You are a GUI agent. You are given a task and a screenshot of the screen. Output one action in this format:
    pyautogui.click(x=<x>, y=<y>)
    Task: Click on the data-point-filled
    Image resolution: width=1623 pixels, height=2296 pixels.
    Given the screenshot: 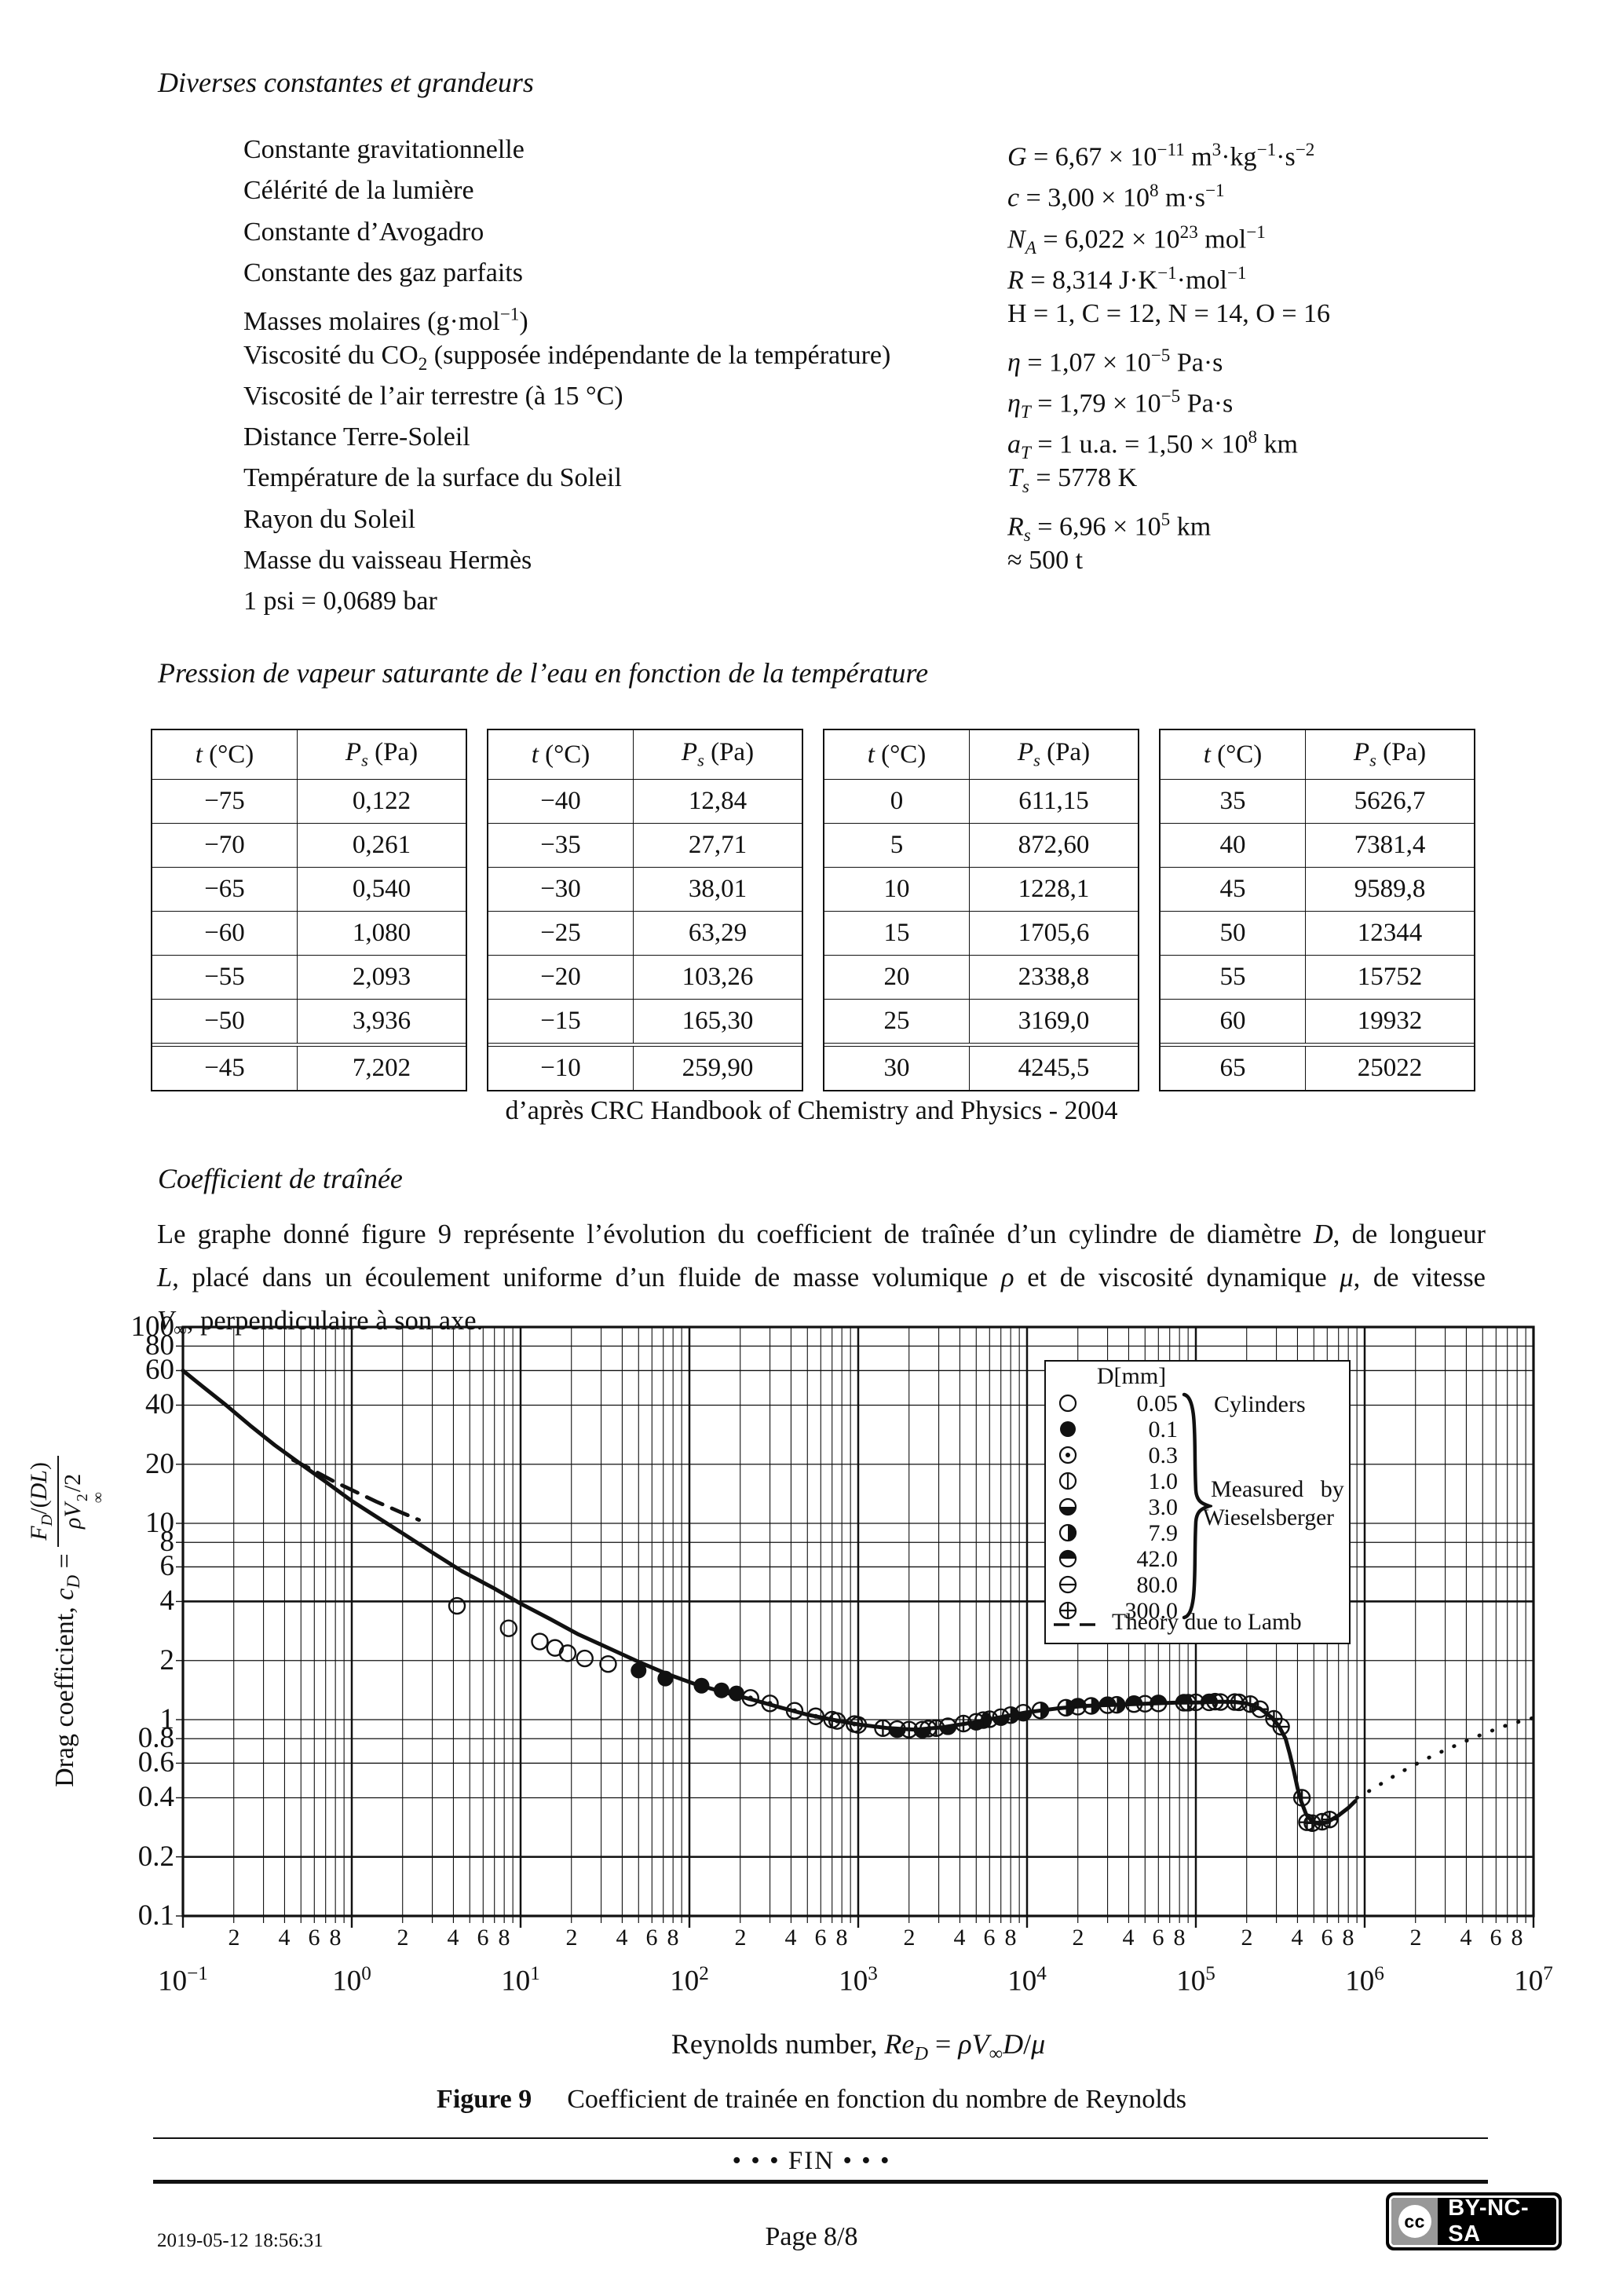 What is the action you would take?
    pyautogui.click(x=639, y=1670)
    